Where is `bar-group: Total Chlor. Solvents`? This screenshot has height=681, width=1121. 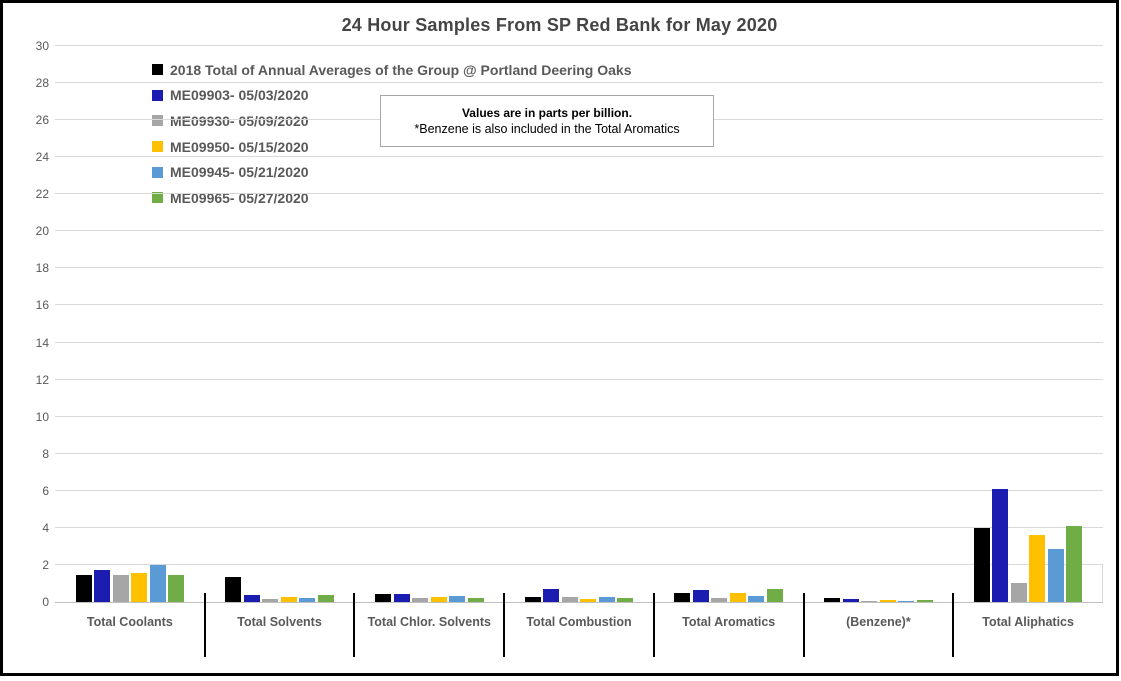 bar-group: Total Chlor. Solvents is located at coordinates (429, 337).